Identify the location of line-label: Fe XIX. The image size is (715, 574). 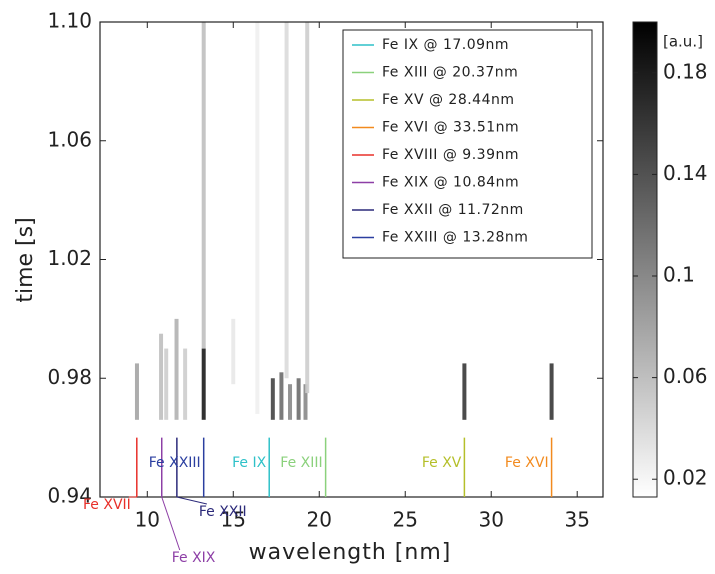
(194, 558).